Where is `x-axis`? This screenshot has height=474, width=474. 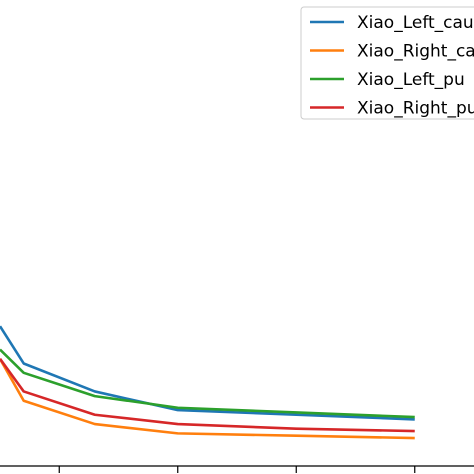
x-axis is located at coordinates (237, 469).